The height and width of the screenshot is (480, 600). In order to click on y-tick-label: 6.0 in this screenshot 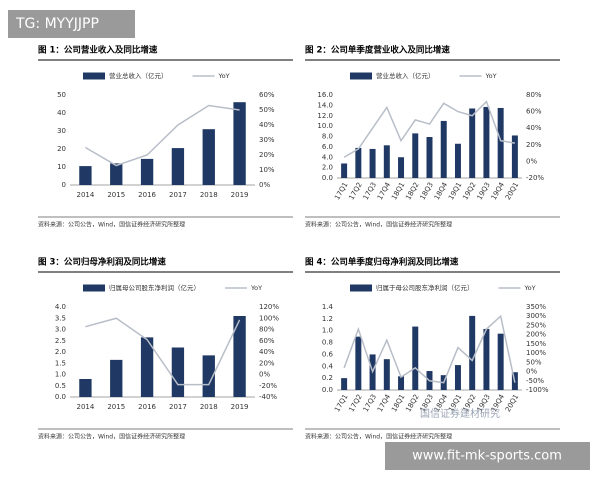, I will do `click(327, 147)`.